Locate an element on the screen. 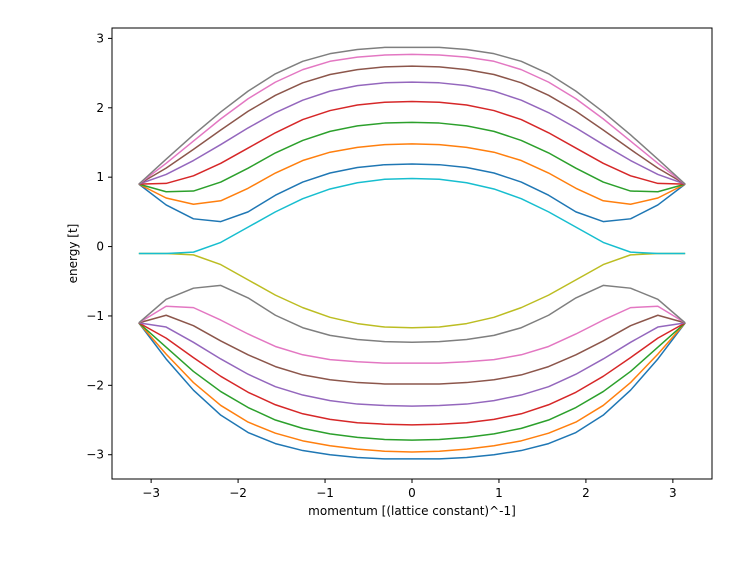 Image resolution: width=749 pixels, height=562 pixels. y-tick-label: 2 is located at coordinates (100, 108).